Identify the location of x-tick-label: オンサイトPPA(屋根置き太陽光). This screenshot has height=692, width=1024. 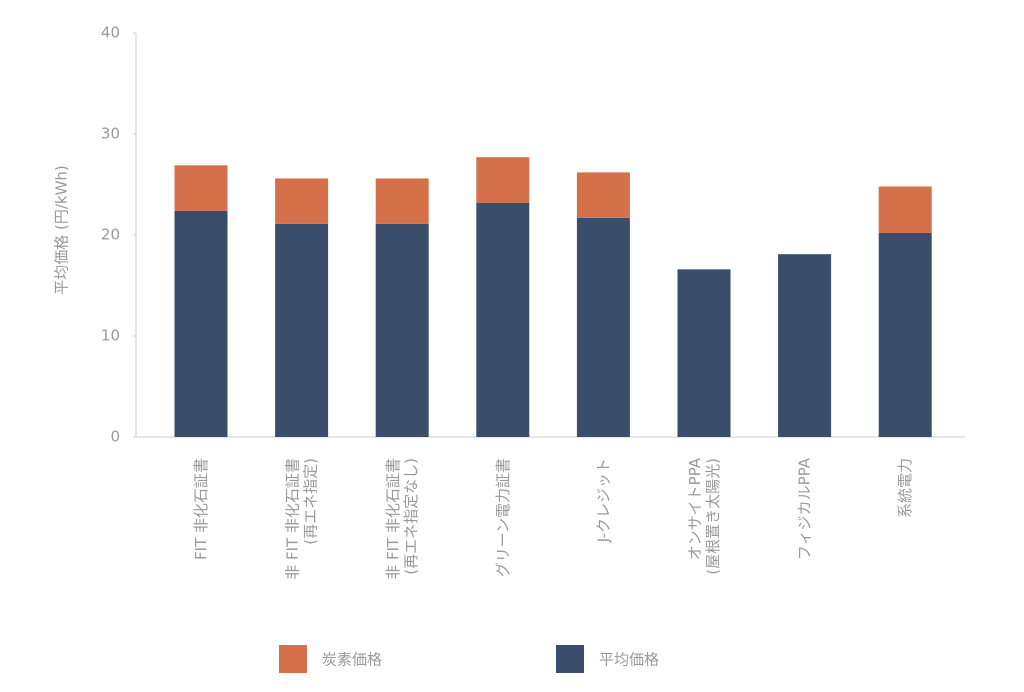
(704, 515).